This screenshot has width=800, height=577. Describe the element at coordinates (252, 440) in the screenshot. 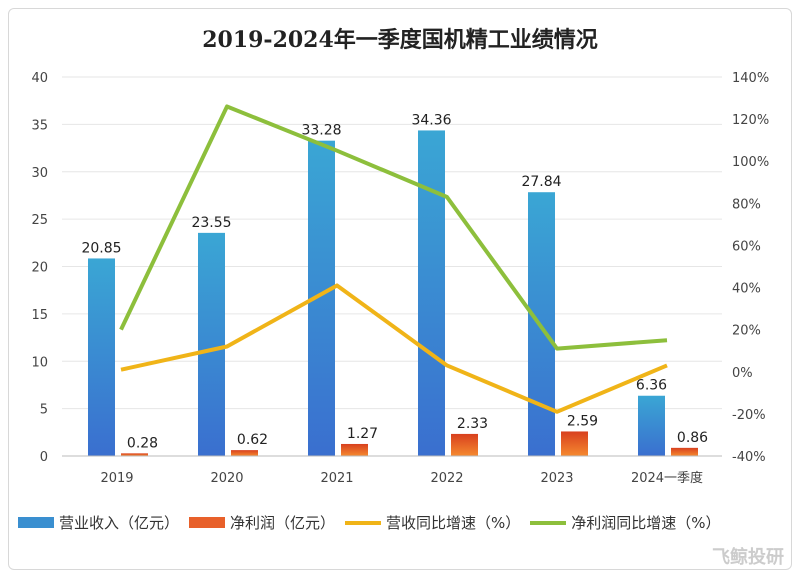

I see `profit-data-label: 0.62` at that location.